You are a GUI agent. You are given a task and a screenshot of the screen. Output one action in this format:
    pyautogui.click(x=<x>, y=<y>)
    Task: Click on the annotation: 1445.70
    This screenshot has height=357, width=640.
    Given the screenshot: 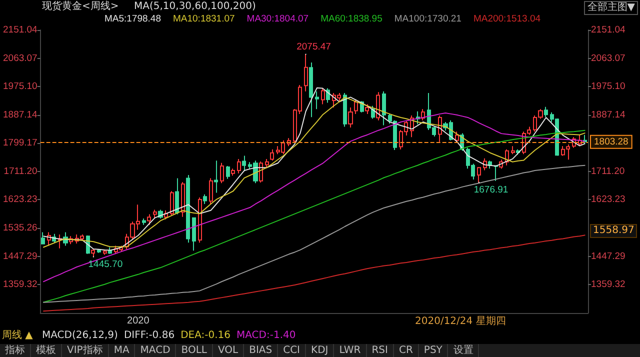 What is the action you would take?
    pyautogui.click(x=105, y=264)
    